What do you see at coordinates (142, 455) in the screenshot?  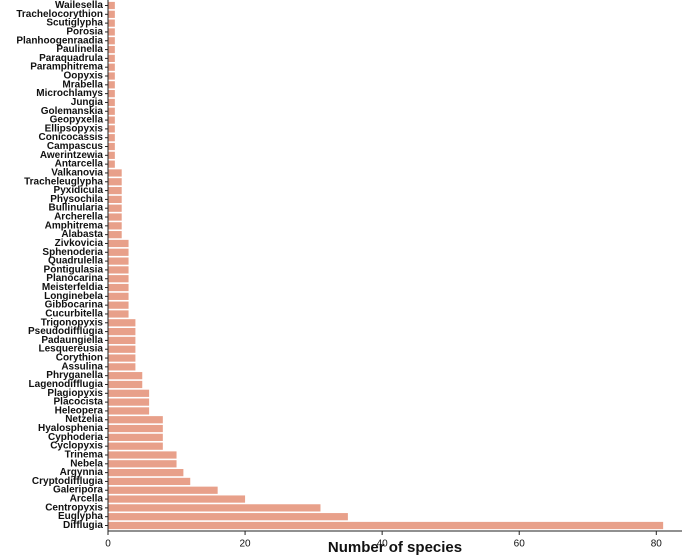 I see `bar-trinema` at bounding box center [142, 455].